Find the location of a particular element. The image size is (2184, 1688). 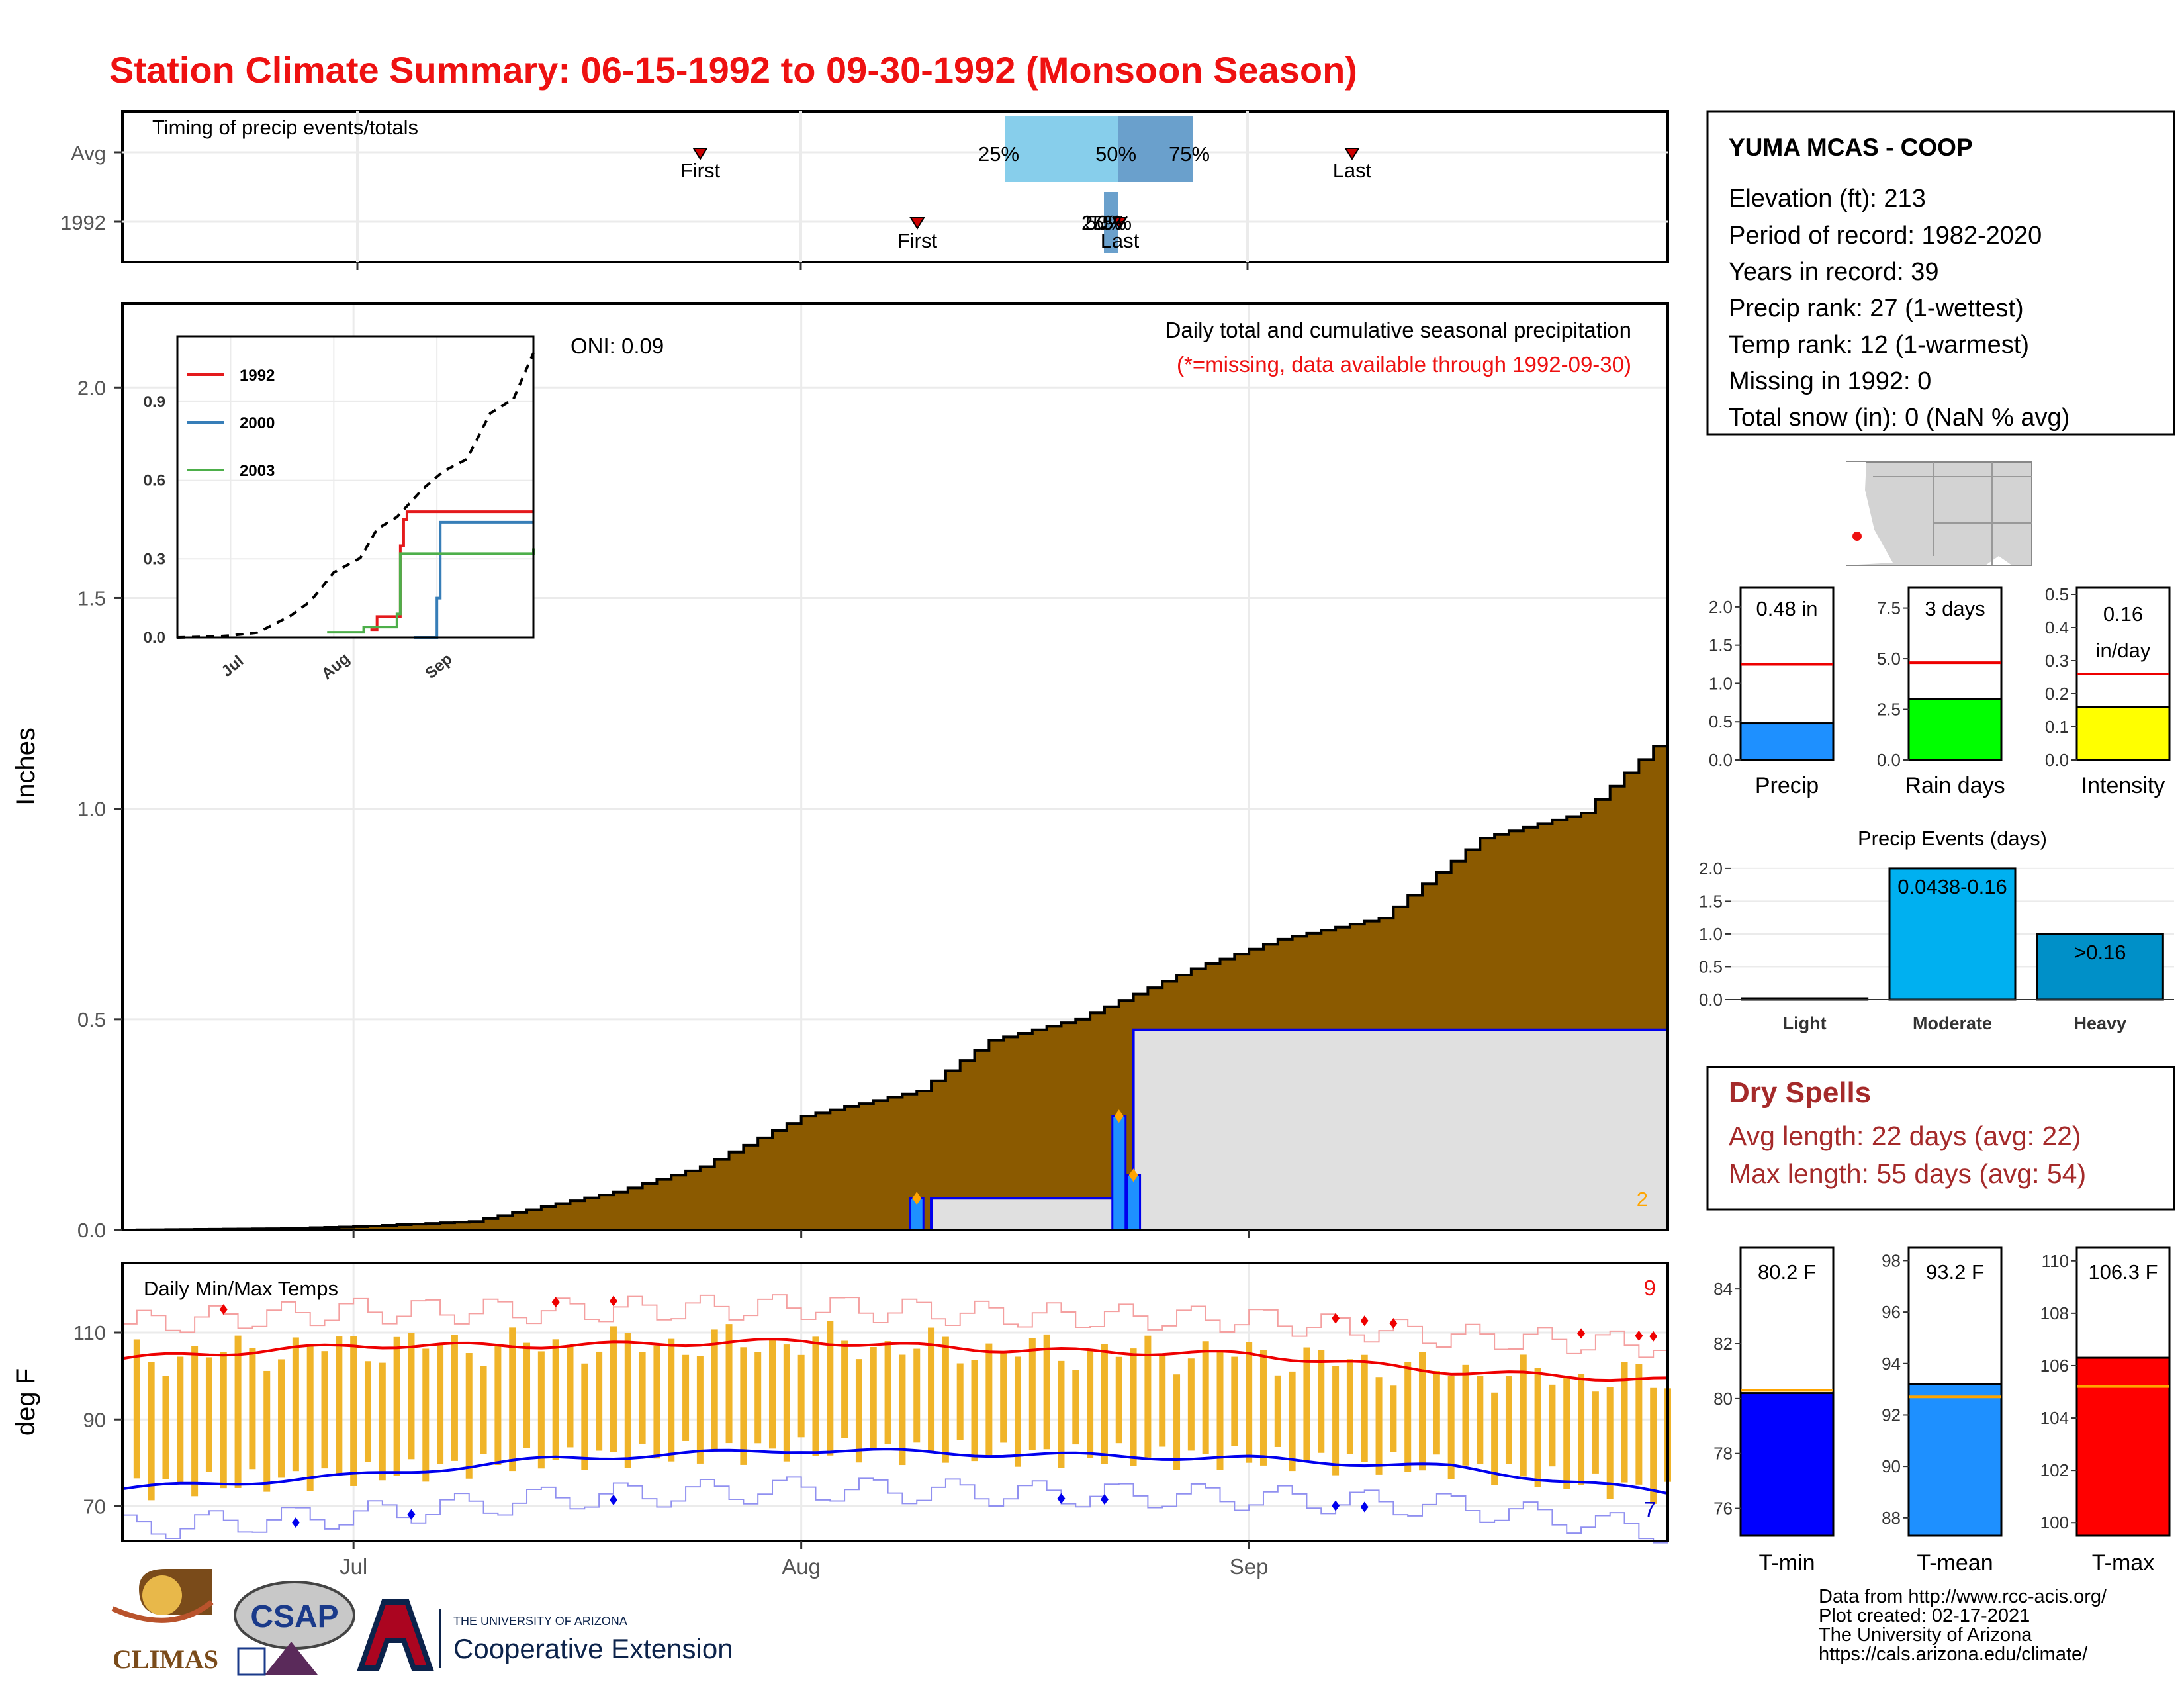

tmax-label: T-max is located at coordinates (2123, 1562).